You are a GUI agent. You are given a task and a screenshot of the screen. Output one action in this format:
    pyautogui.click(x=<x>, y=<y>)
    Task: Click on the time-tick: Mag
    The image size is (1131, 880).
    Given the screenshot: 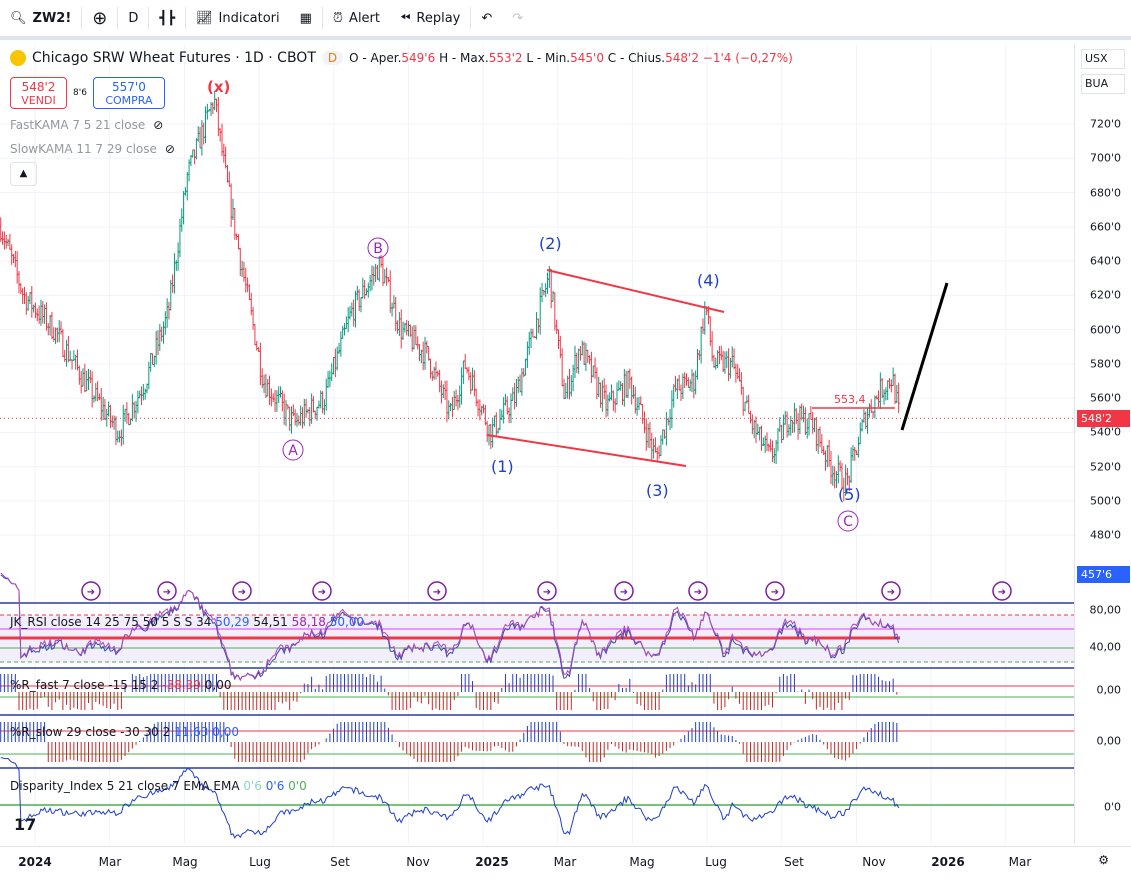 What is the action you would take?
    pyautogui.click(x=642, y=862)
    